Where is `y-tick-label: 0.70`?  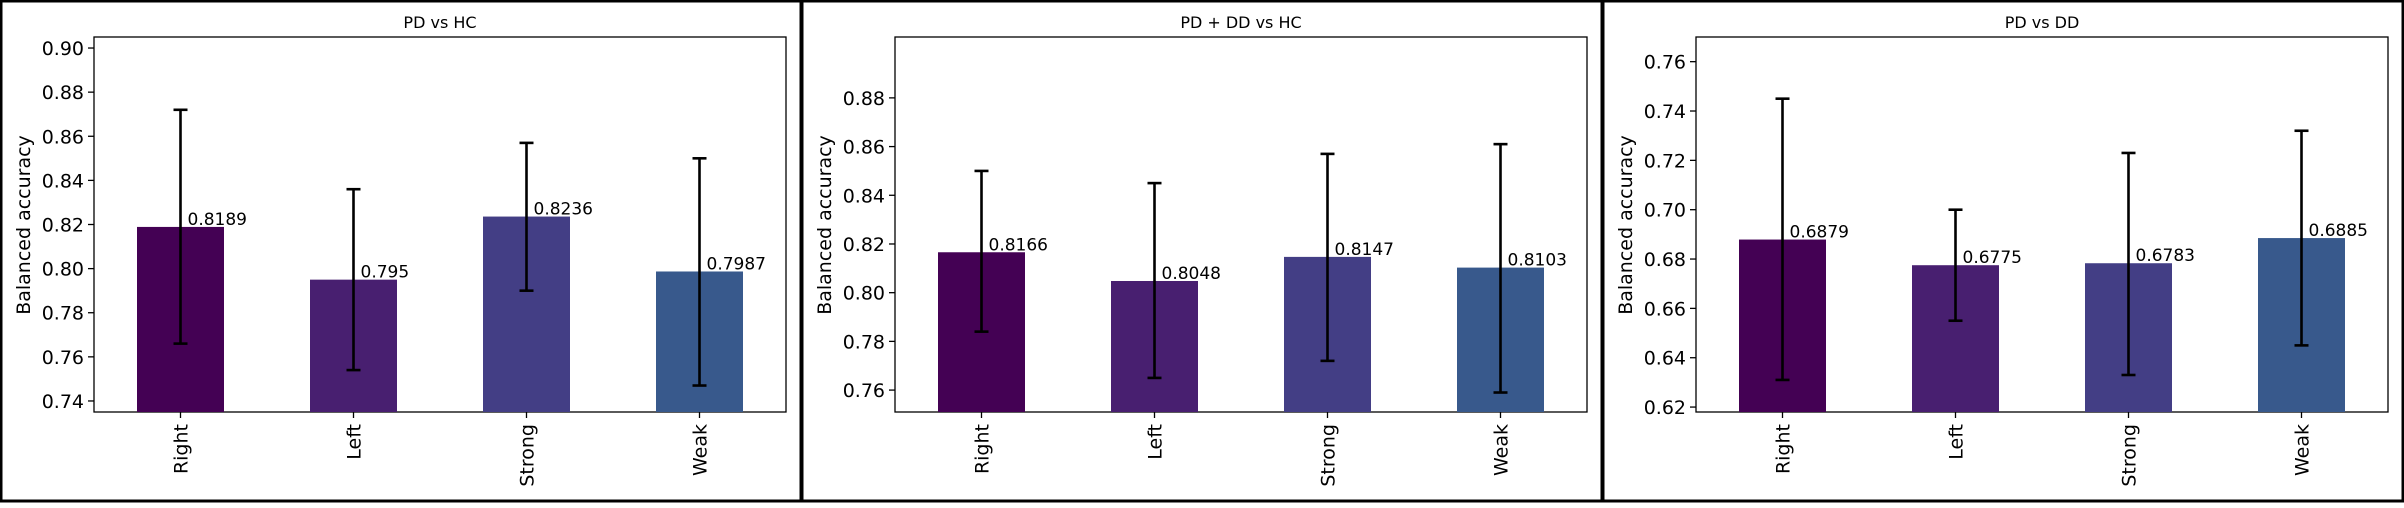 y-tick-label: 0.70 is located at coordinates (1665, 211).